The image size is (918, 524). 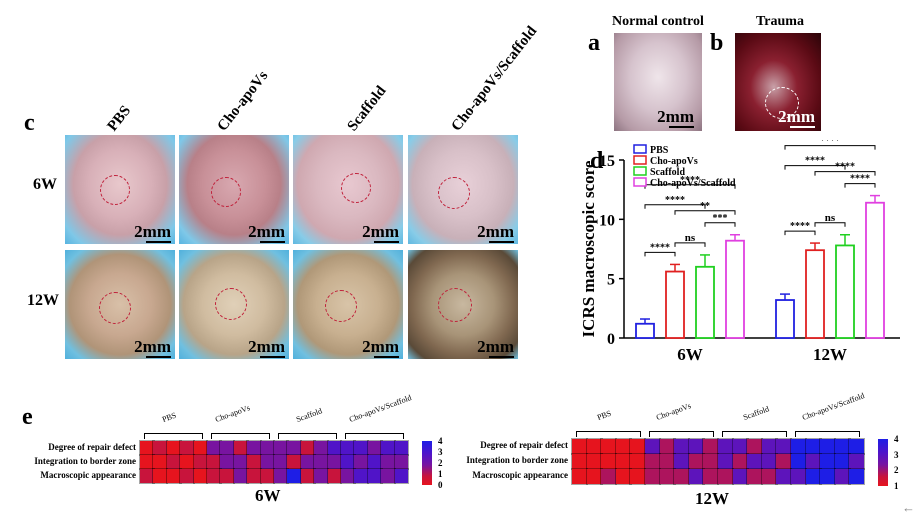 I want to click on heatmap-title: 12W, so click(x=712, y=498).